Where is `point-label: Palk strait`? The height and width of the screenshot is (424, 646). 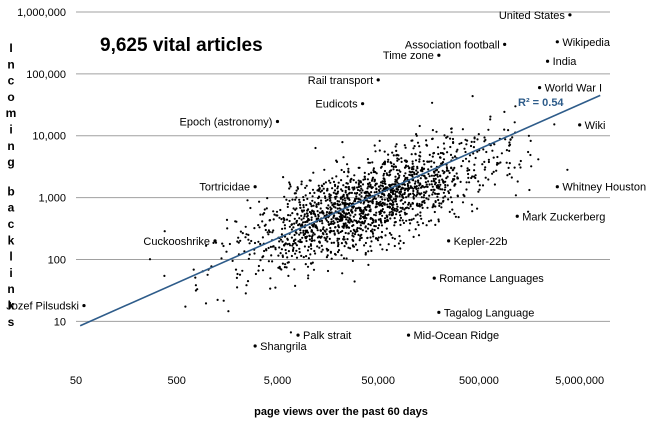 point-label: Palk strait is located at coordinates (327, 336).